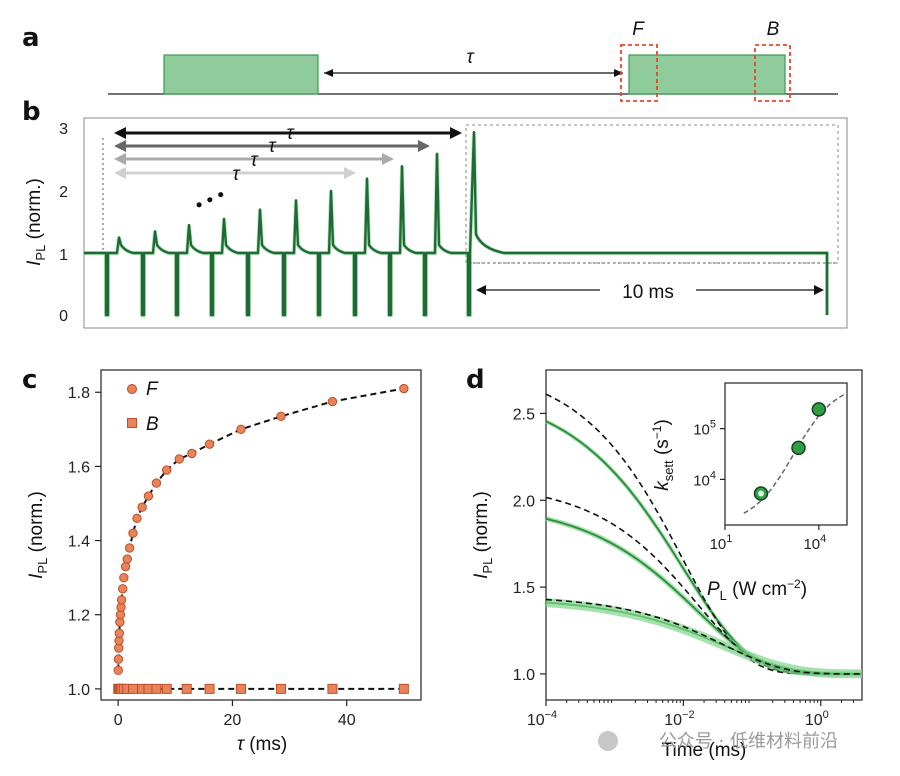  What do you see at coordinates (63, 316) in the screenshot?
I see `panel-b-ytick-0: 0` at bounding box center [63, 316].